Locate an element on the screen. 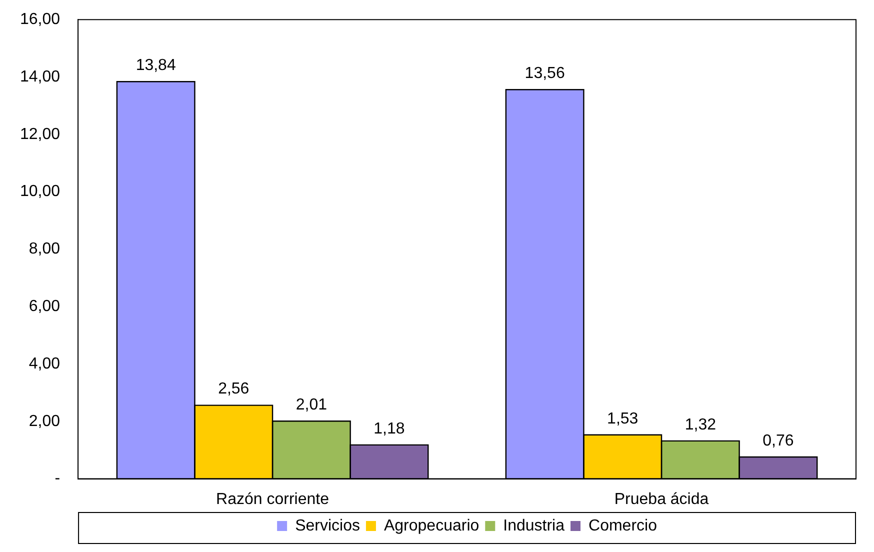  data-label: 0,76 is located at coordinates (778, 441).